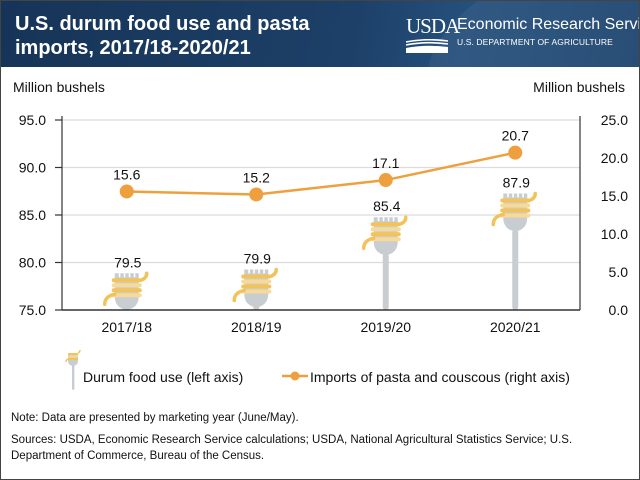 The width and height of the screenshot is (640, 480). What do you see at coordinates (427, 46) in the screenshot?
I see `usda-stripes-icon` at bounding box center [427, 46].